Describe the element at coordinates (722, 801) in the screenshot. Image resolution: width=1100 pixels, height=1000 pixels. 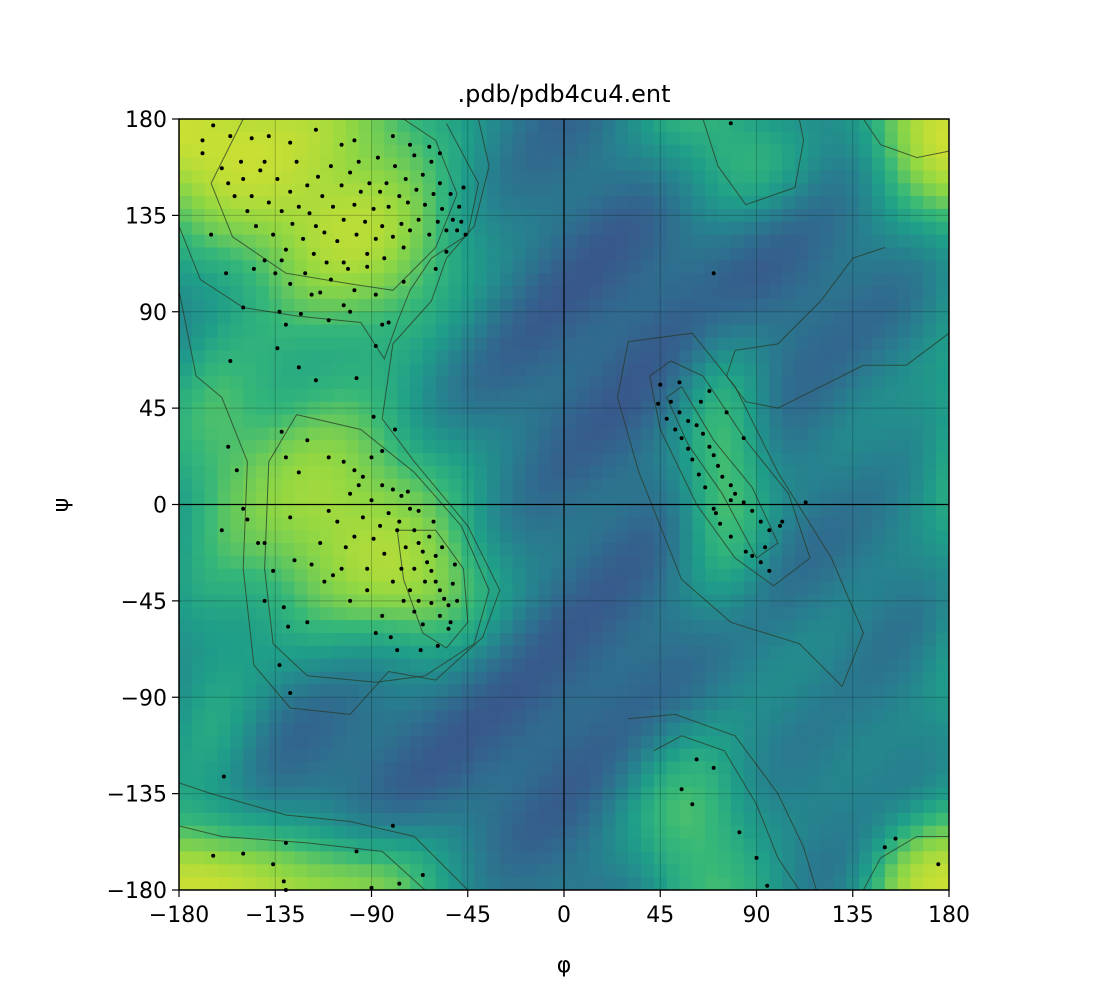
I see `contour-line` at that location.